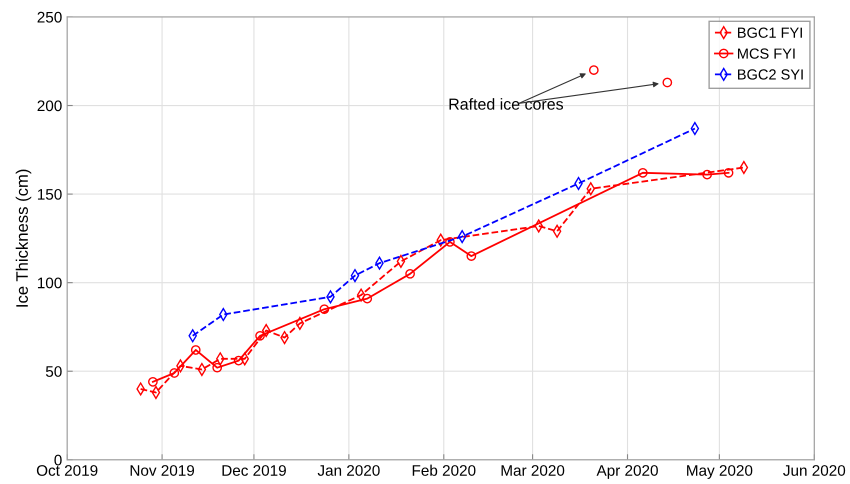 The width and height of the screenshot is (850, 484). What do you see at coordinates (50, 17) in the screenshot?
I see `y-tick-label: 250` at bounding box center [50, 17].